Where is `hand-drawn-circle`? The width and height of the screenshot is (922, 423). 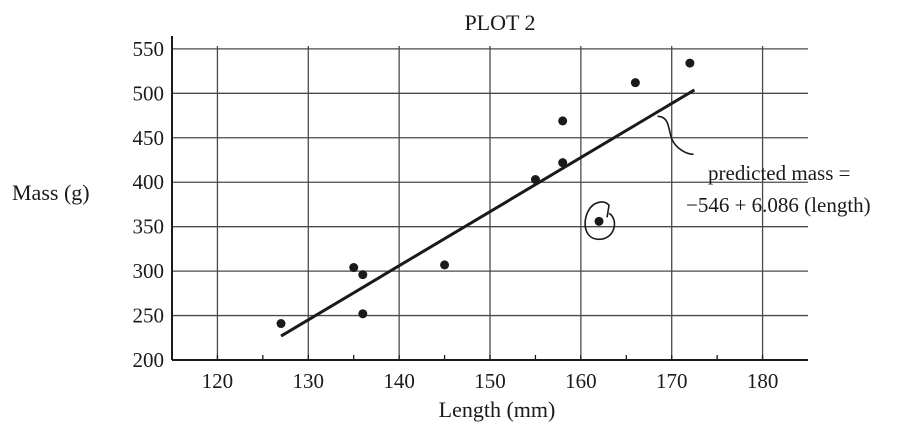
hand-drawn-circle is located at coordinates (600, 221).